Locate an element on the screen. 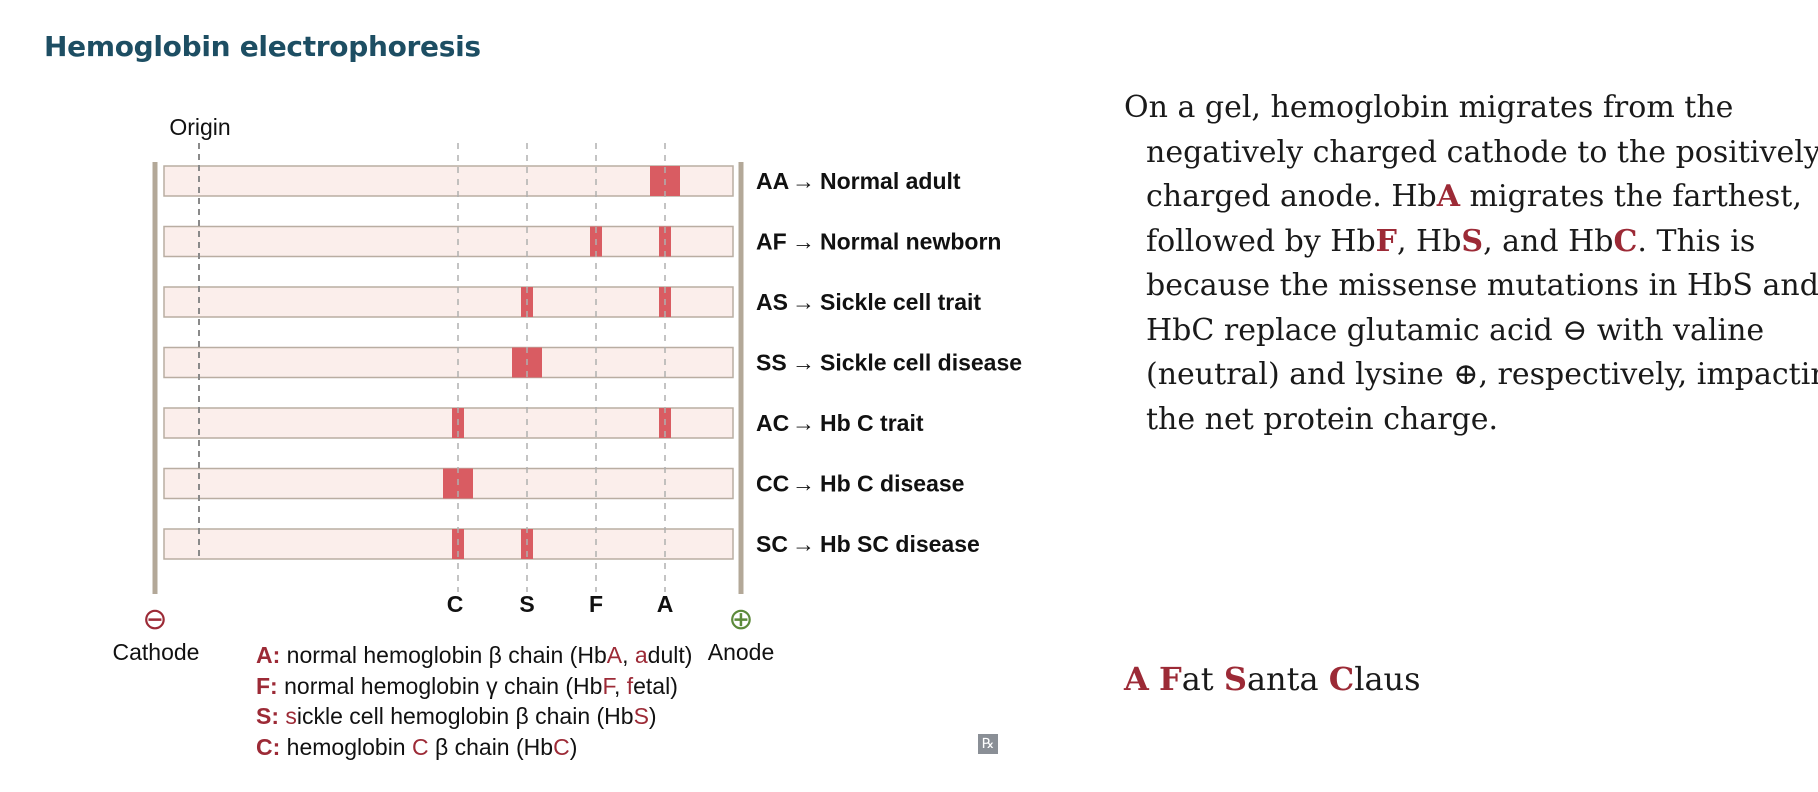 The width and height of the screenshot is (1818, 792). explanation-line: HbC replace glutamic acid ⊖ with valine is located at coordinates (1455, 330).